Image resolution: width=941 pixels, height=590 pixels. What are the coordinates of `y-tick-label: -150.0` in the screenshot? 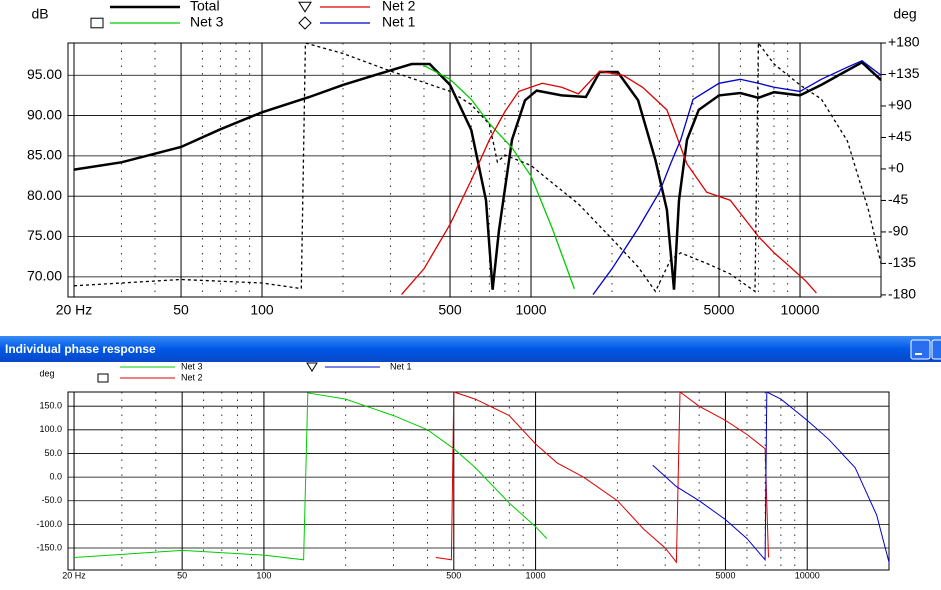 It's located at (49, 547).